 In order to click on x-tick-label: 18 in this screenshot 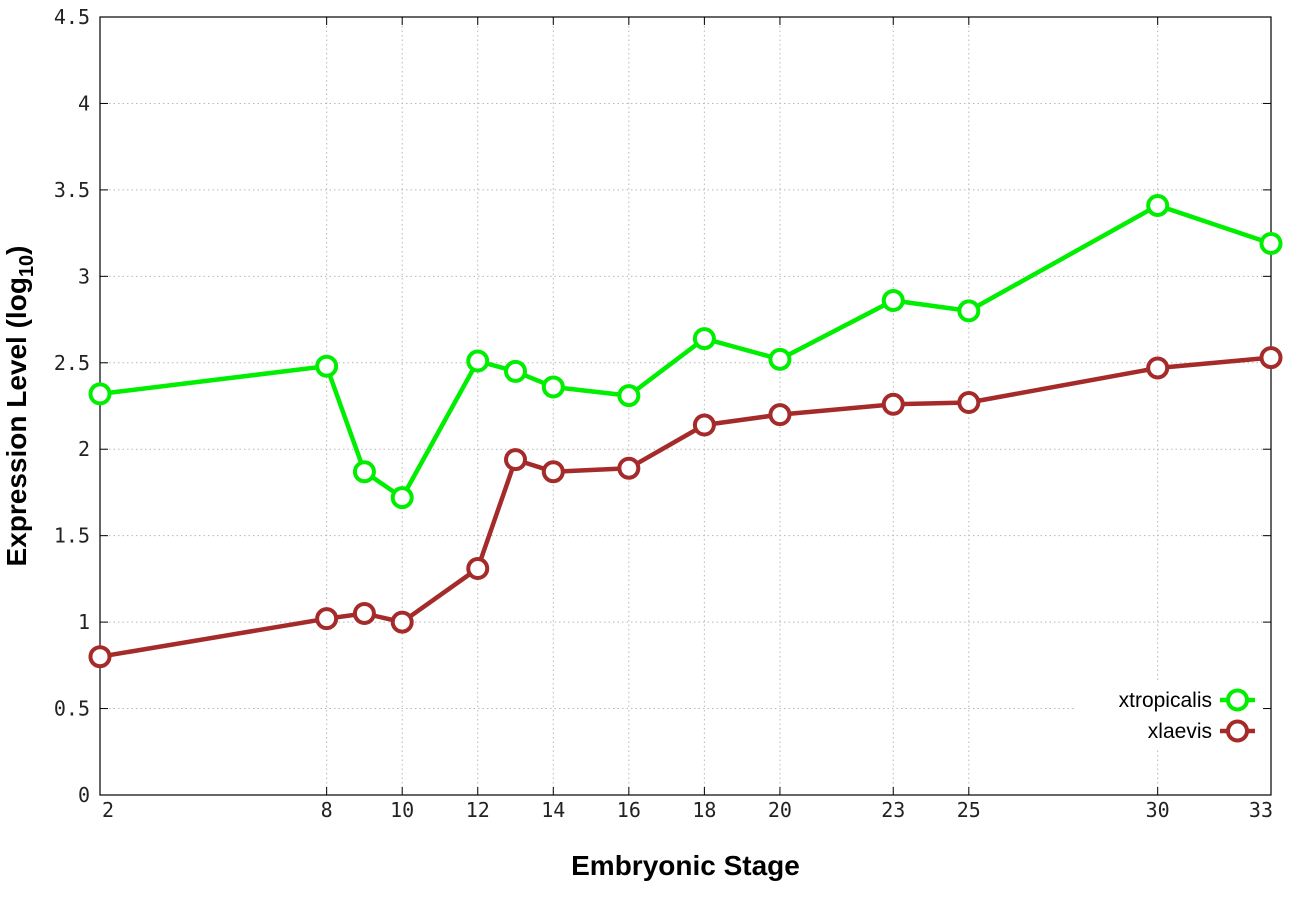, I will do `click(704, 810)`.